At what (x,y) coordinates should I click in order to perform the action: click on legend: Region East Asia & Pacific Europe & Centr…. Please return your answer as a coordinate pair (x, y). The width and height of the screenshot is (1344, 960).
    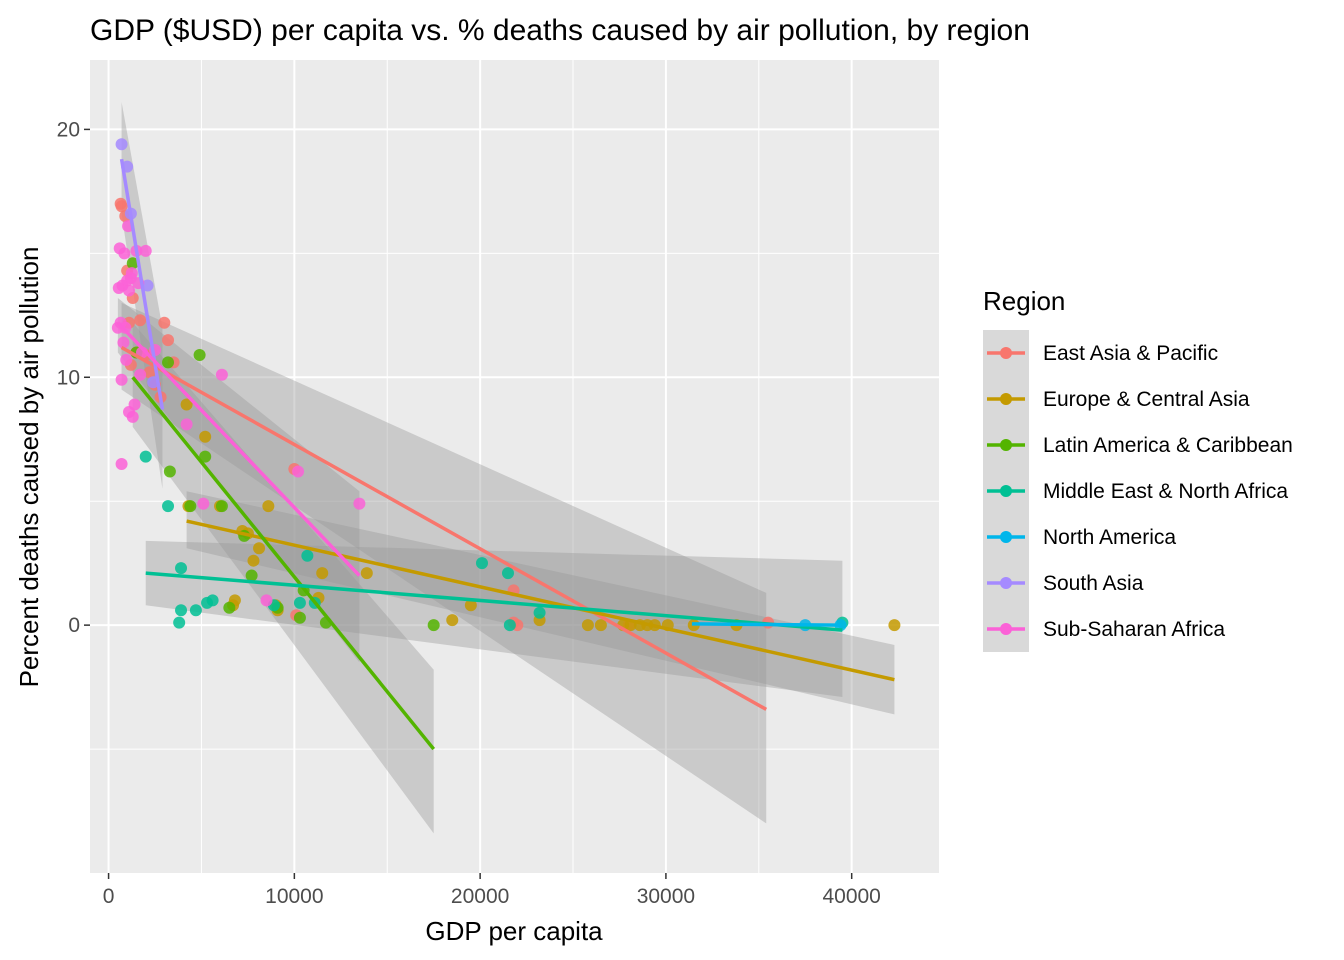
    Looking at the image, I should click on (1138, 469).